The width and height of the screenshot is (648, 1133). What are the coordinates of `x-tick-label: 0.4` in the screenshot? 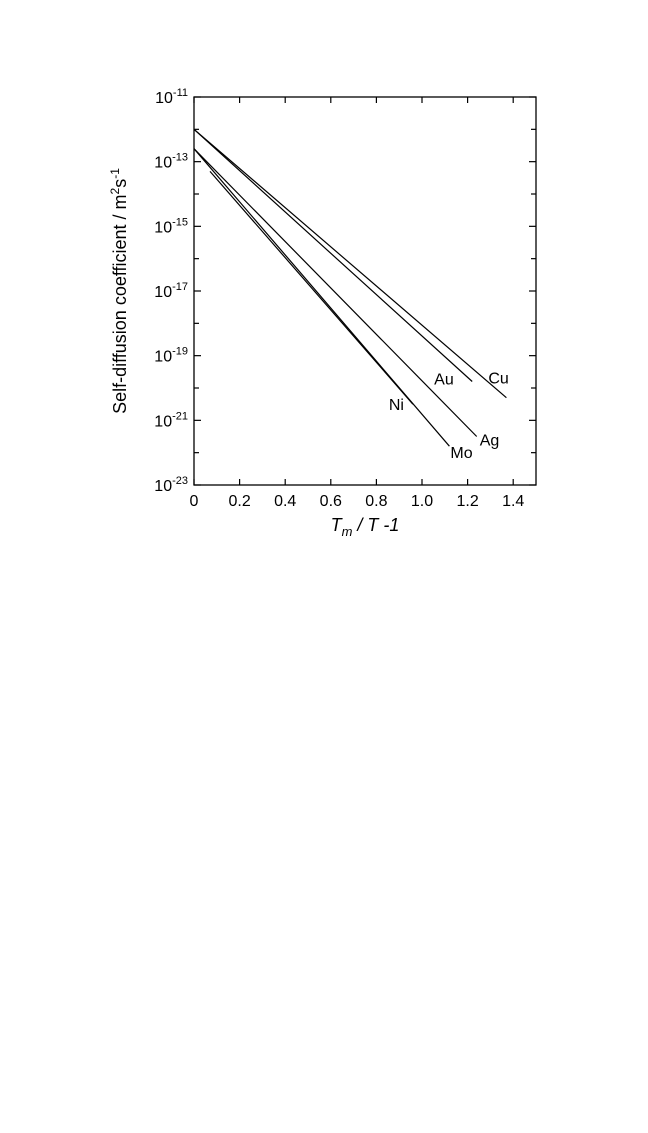 It's located at (285, 501).